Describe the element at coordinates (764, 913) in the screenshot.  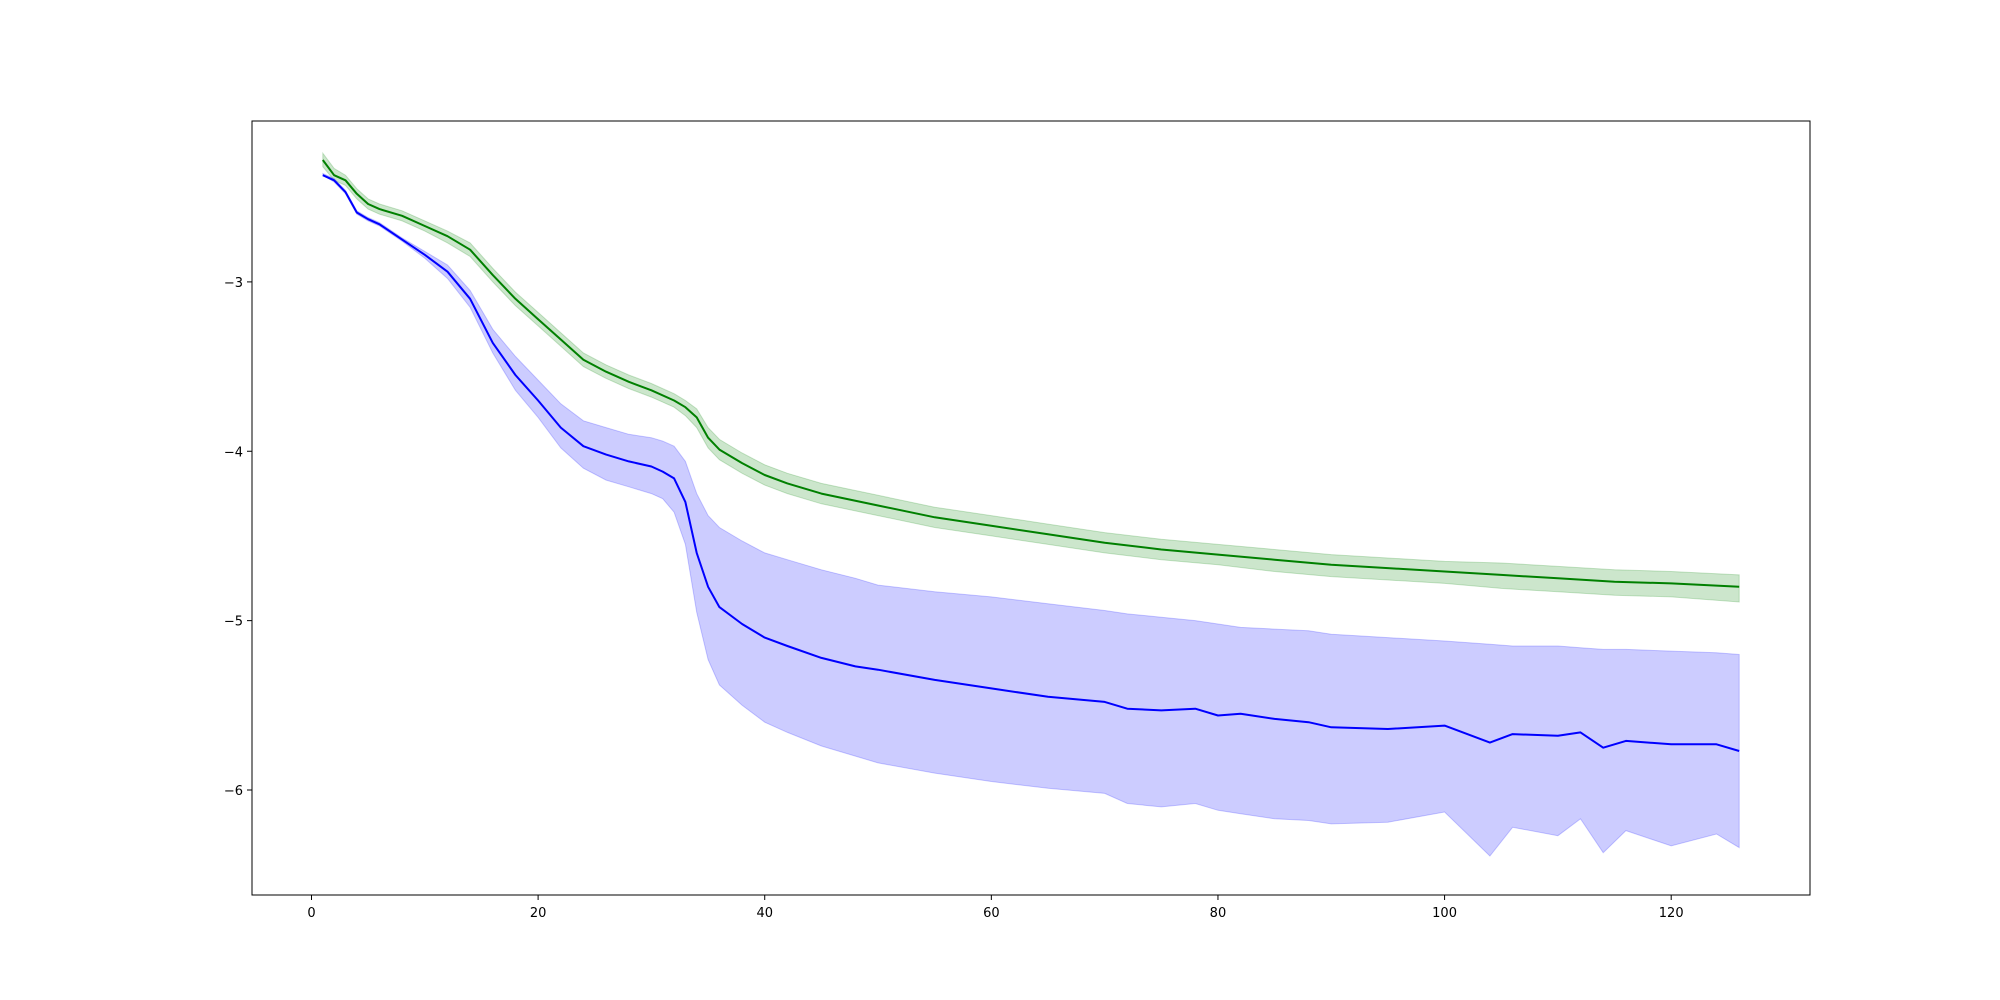
I see `x-tick-label: 40` at that location.